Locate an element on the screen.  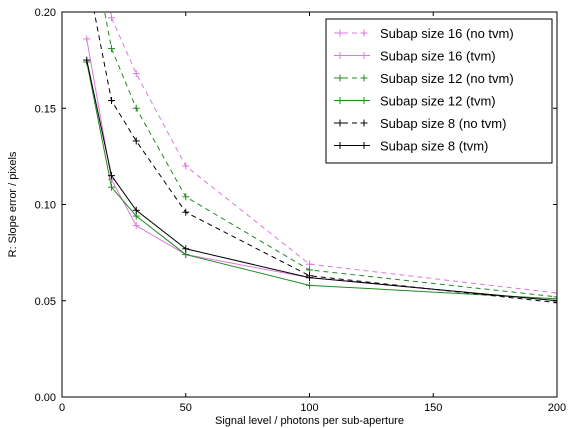
legend-entry: Subap size 8 (no tvm) is located at coordinates (420, 123).